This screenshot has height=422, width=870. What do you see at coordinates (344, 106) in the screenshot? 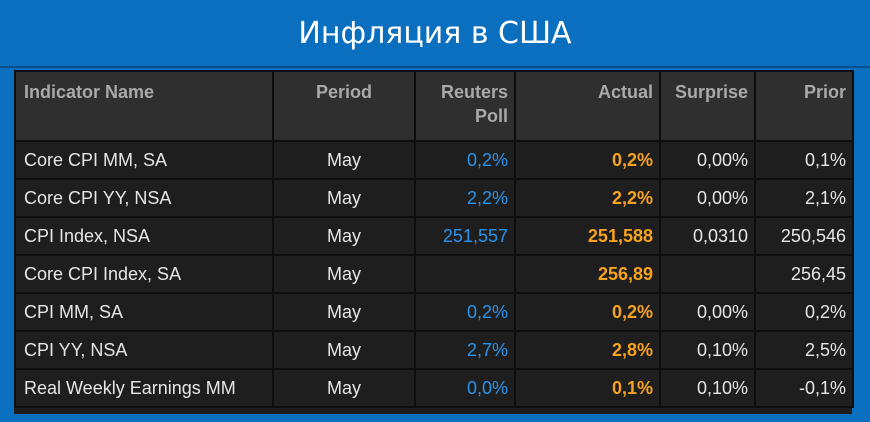
I see `column-header: Period` at bounding box center [344, 106].